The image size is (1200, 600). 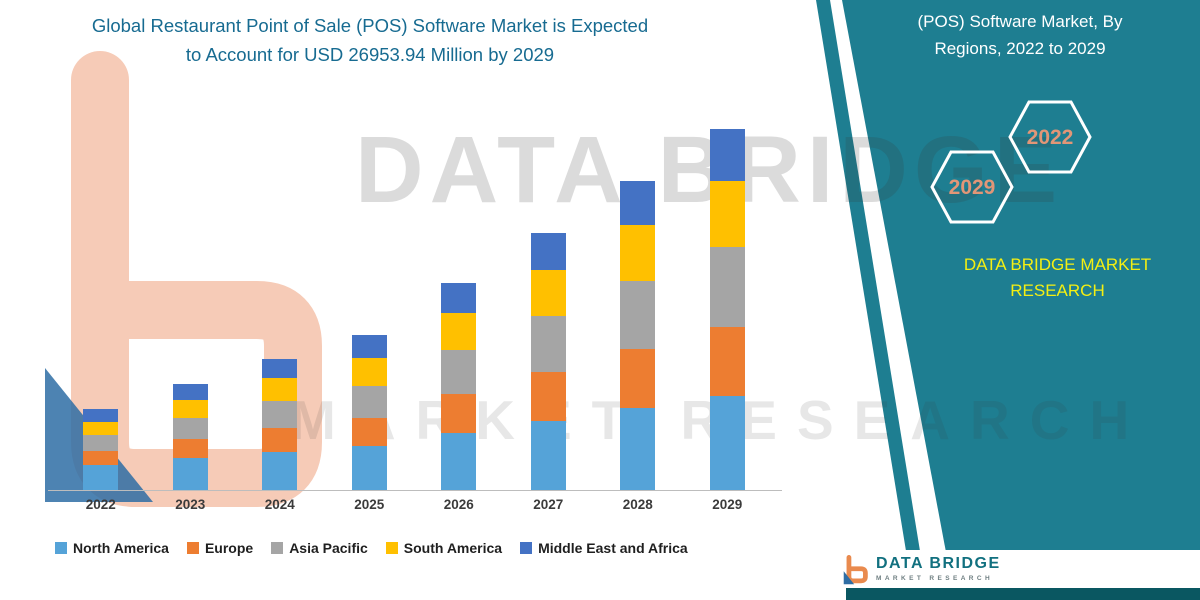 I want to click on bar-2025, so click(x=369, y=298).